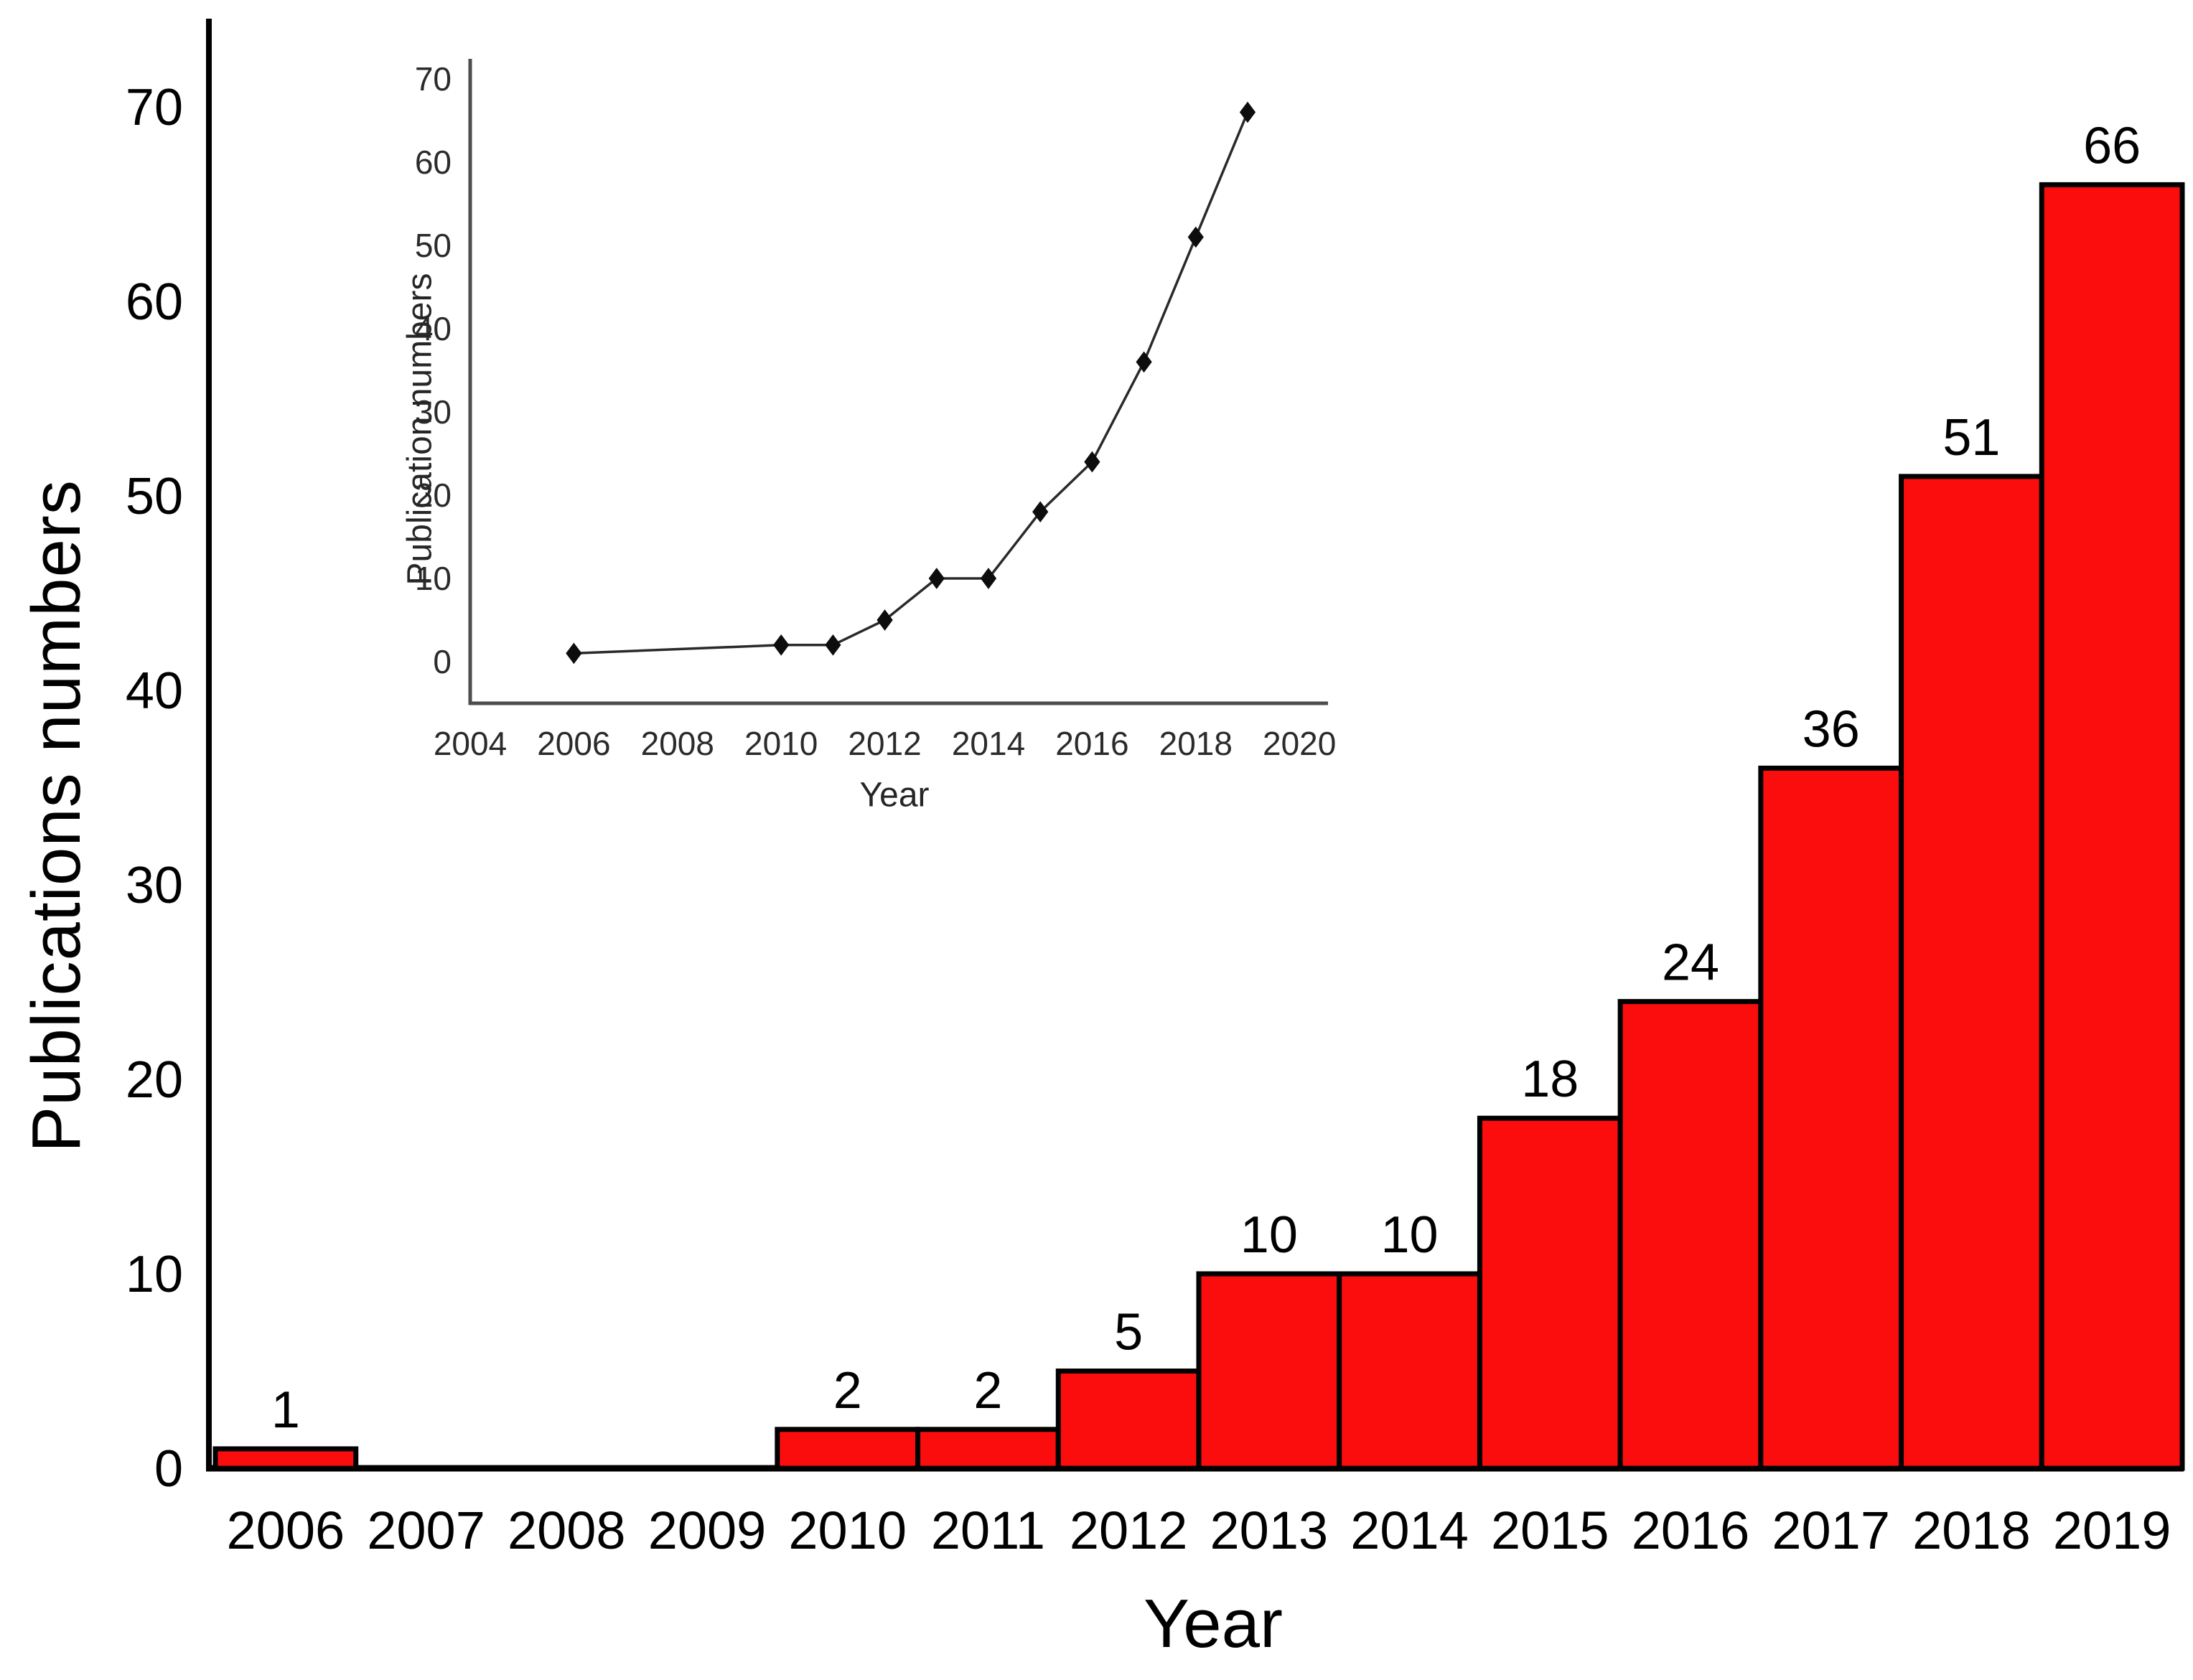 The image size is (2193, 1680). What do you see at coordinates (1409, 1371) in the screenshot?
I see `bar-2014` at bounding box center [1409, 1371].